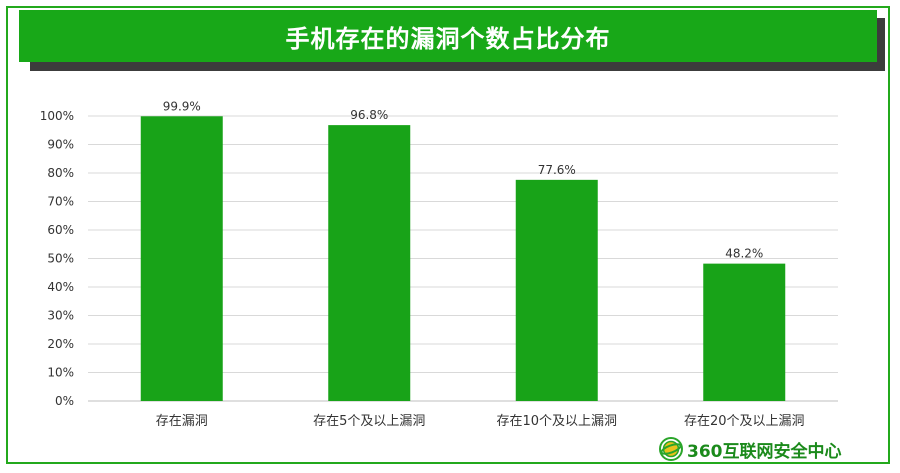 Image resolution: width=900 pixels, height=473 pixels. I want to click on y-tick-label: 20%, so click(60, 344).